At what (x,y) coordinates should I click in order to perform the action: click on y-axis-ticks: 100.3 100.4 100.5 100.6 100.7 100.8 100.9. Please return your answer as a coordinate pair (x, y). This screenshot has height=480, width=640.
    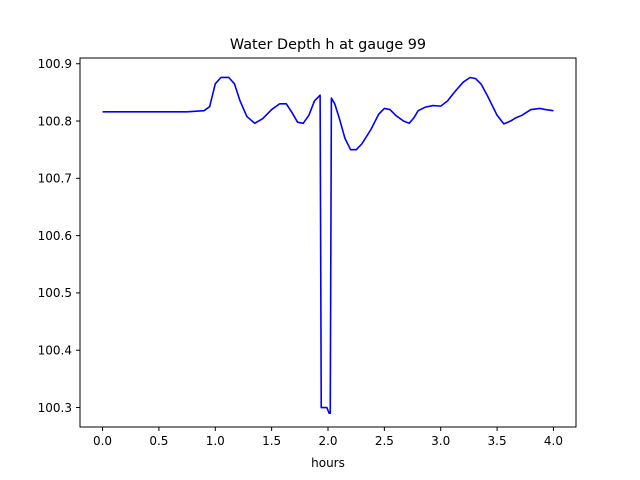
    Looking at the image, I should click on (59, 236).